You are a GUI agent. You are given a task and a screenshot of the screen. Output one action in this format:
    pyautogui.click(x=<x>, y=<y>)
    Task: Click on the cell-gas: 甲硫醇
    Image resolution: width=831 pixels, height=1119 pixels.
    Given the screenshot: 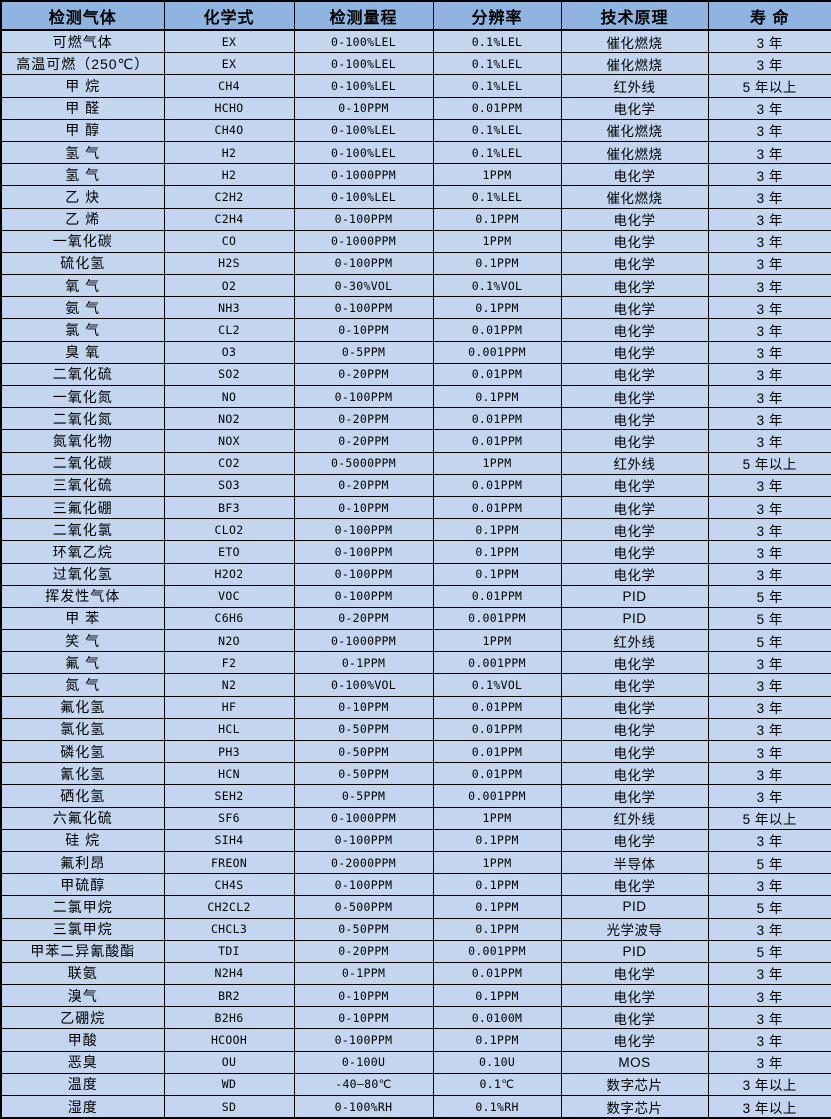 What is the action you would take?
    pyautogui.click(x=82, y=885)
    